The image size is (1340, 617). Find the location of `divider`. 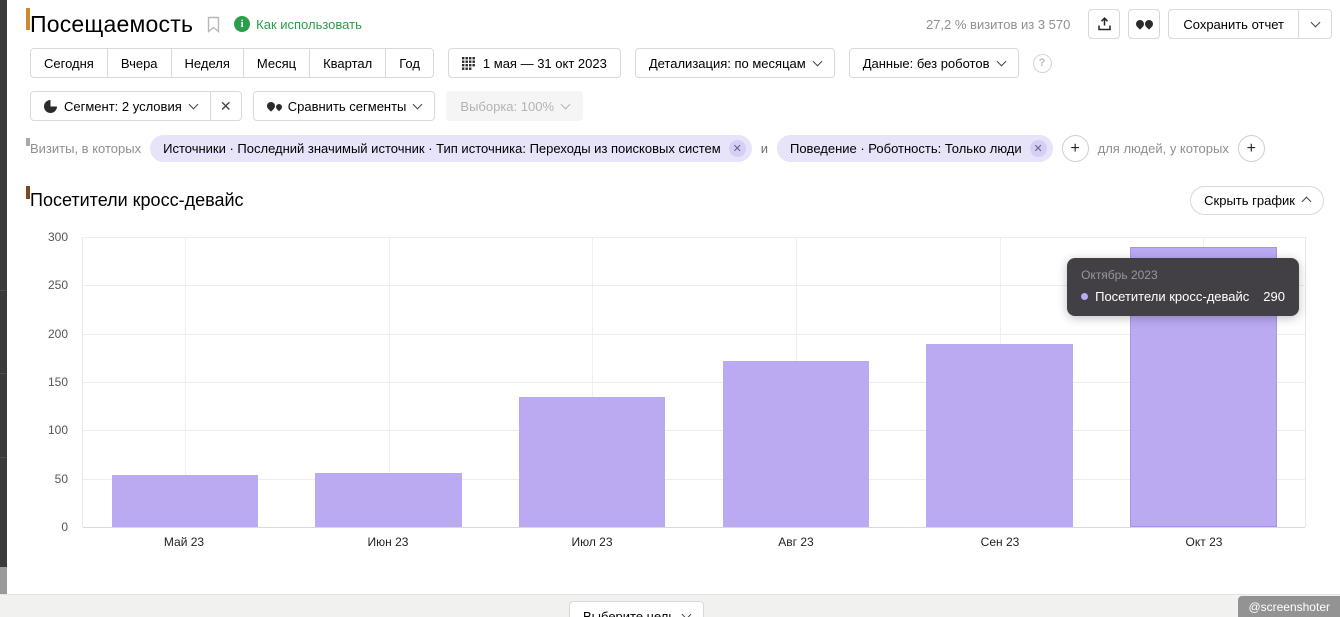

divider is located at coordinates (1298, 24).